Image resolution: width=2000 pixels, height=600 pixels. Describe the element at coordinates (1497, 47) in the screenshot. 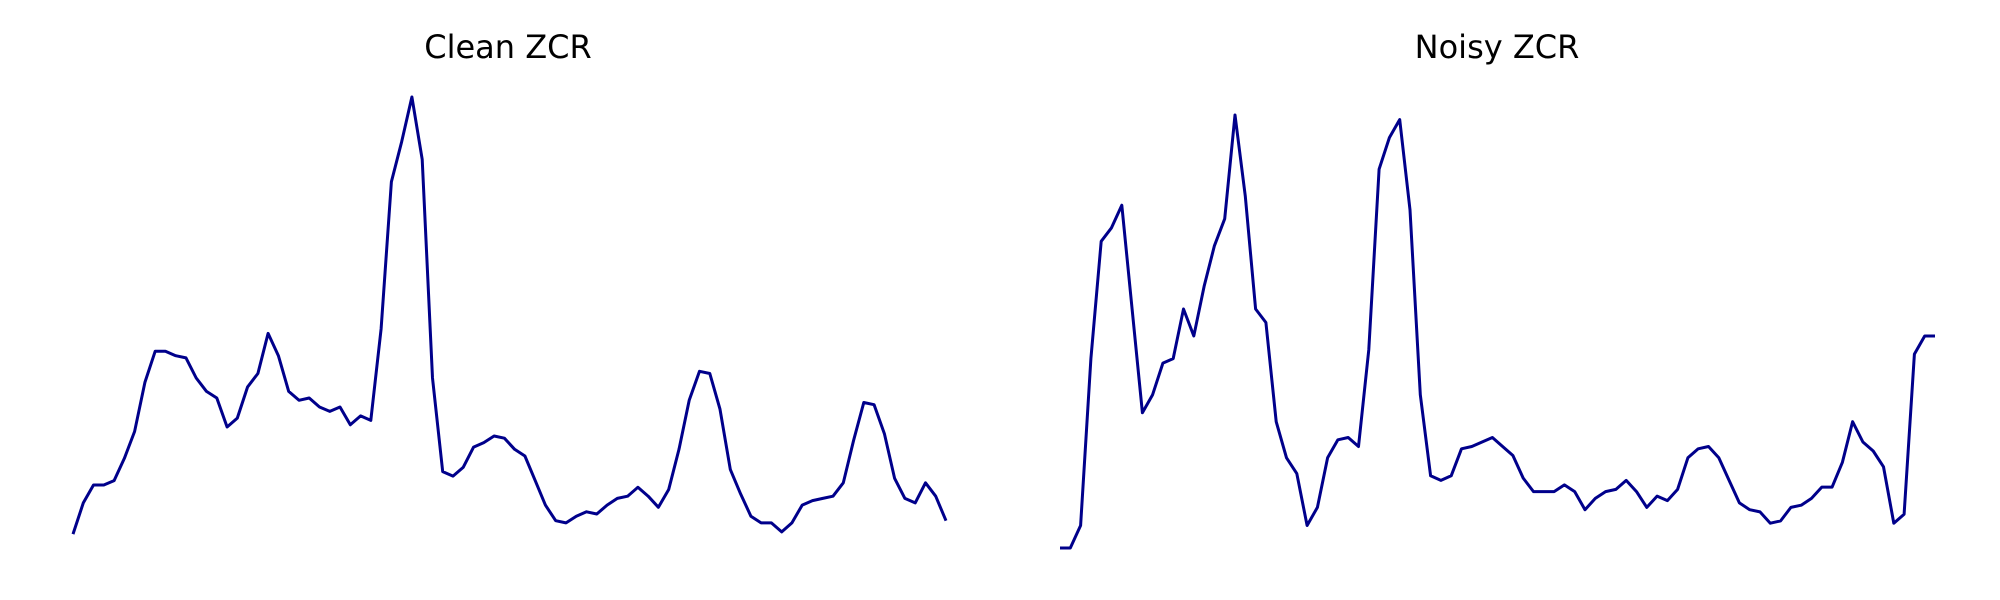

I see `noisy-zcr-title: Noisy ZCR` at that location.